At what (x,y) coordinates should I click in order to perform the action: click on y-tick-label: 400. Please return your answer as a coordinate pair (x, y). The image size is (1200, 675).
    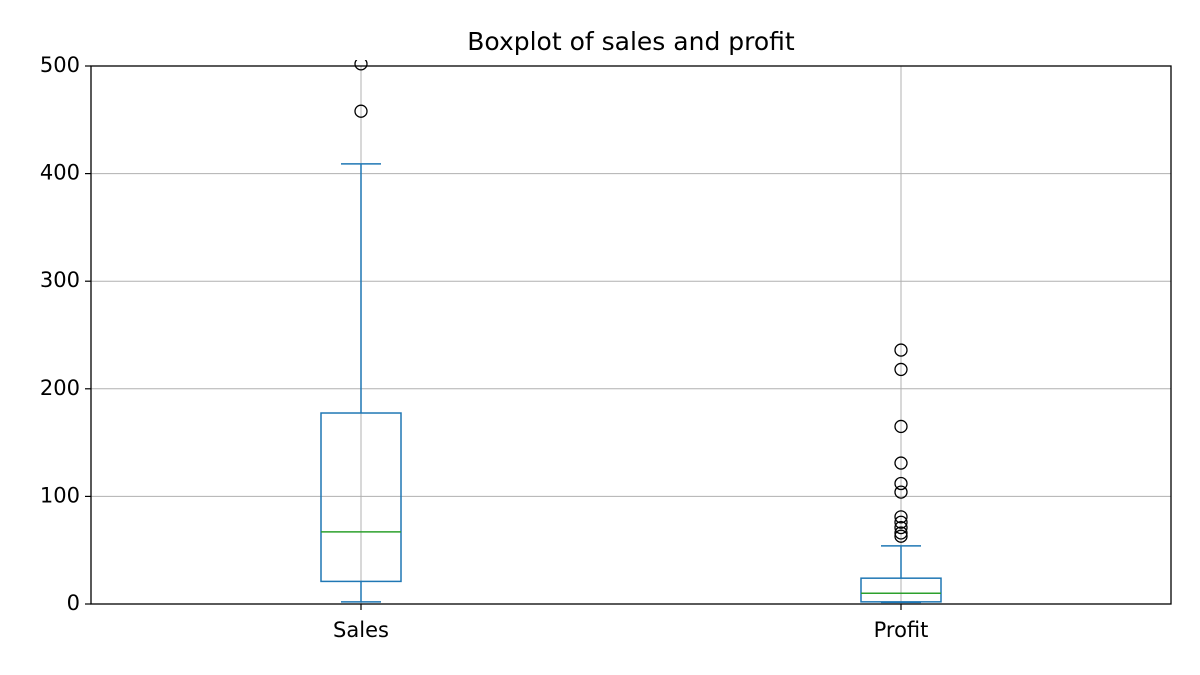
    Looking at the image, I should click on (60, 173).